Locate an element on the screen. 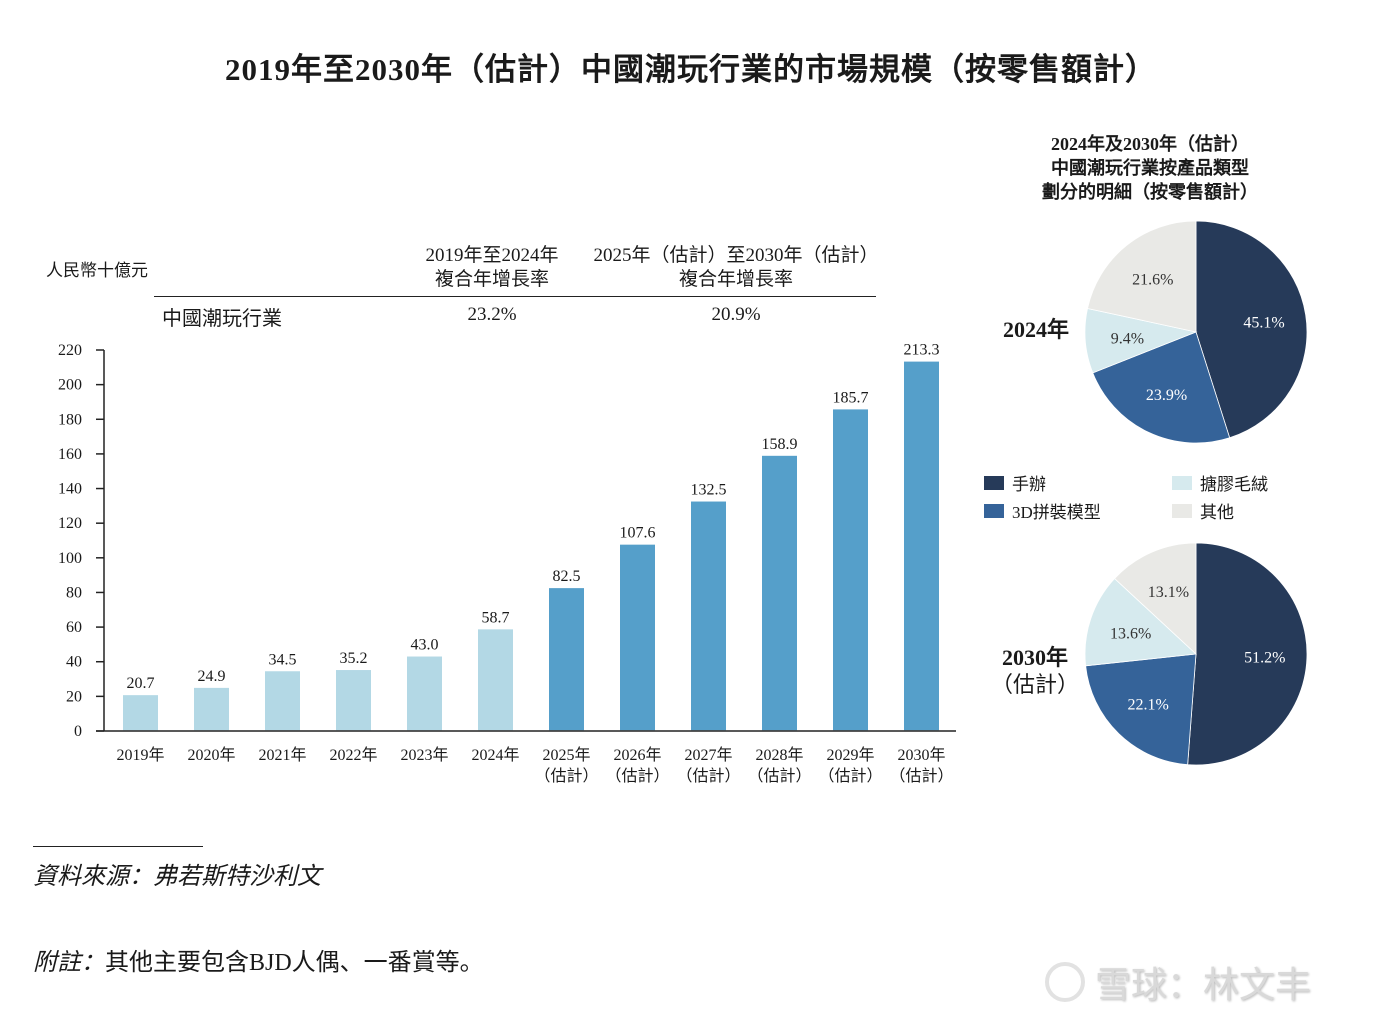  footnote: 附註：其他主要包含BJD人偶、一番賞等。 is located at coordinates (258, 959).